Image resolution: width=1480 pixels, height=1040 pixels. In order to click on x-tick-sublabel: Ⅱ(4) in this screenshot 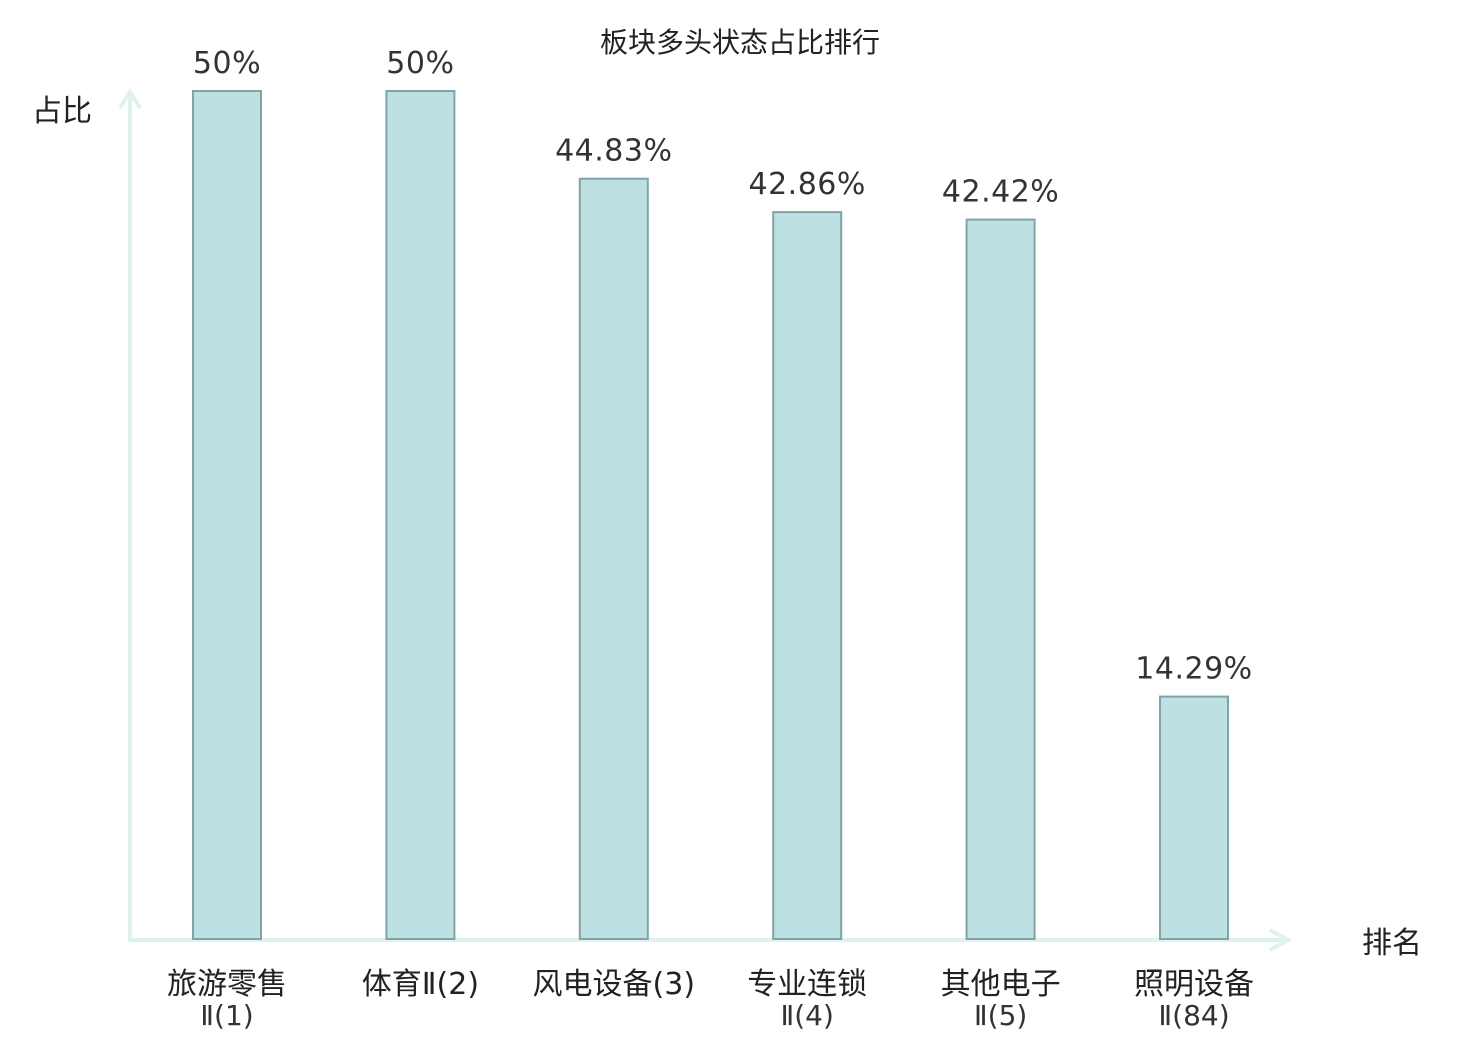, I will do `click(806, 1015)`.